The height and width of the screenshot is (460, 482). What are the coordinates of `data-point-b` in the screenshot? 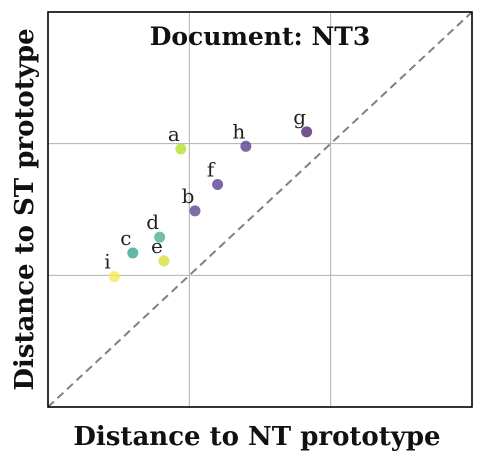 It's located at (195, 211).